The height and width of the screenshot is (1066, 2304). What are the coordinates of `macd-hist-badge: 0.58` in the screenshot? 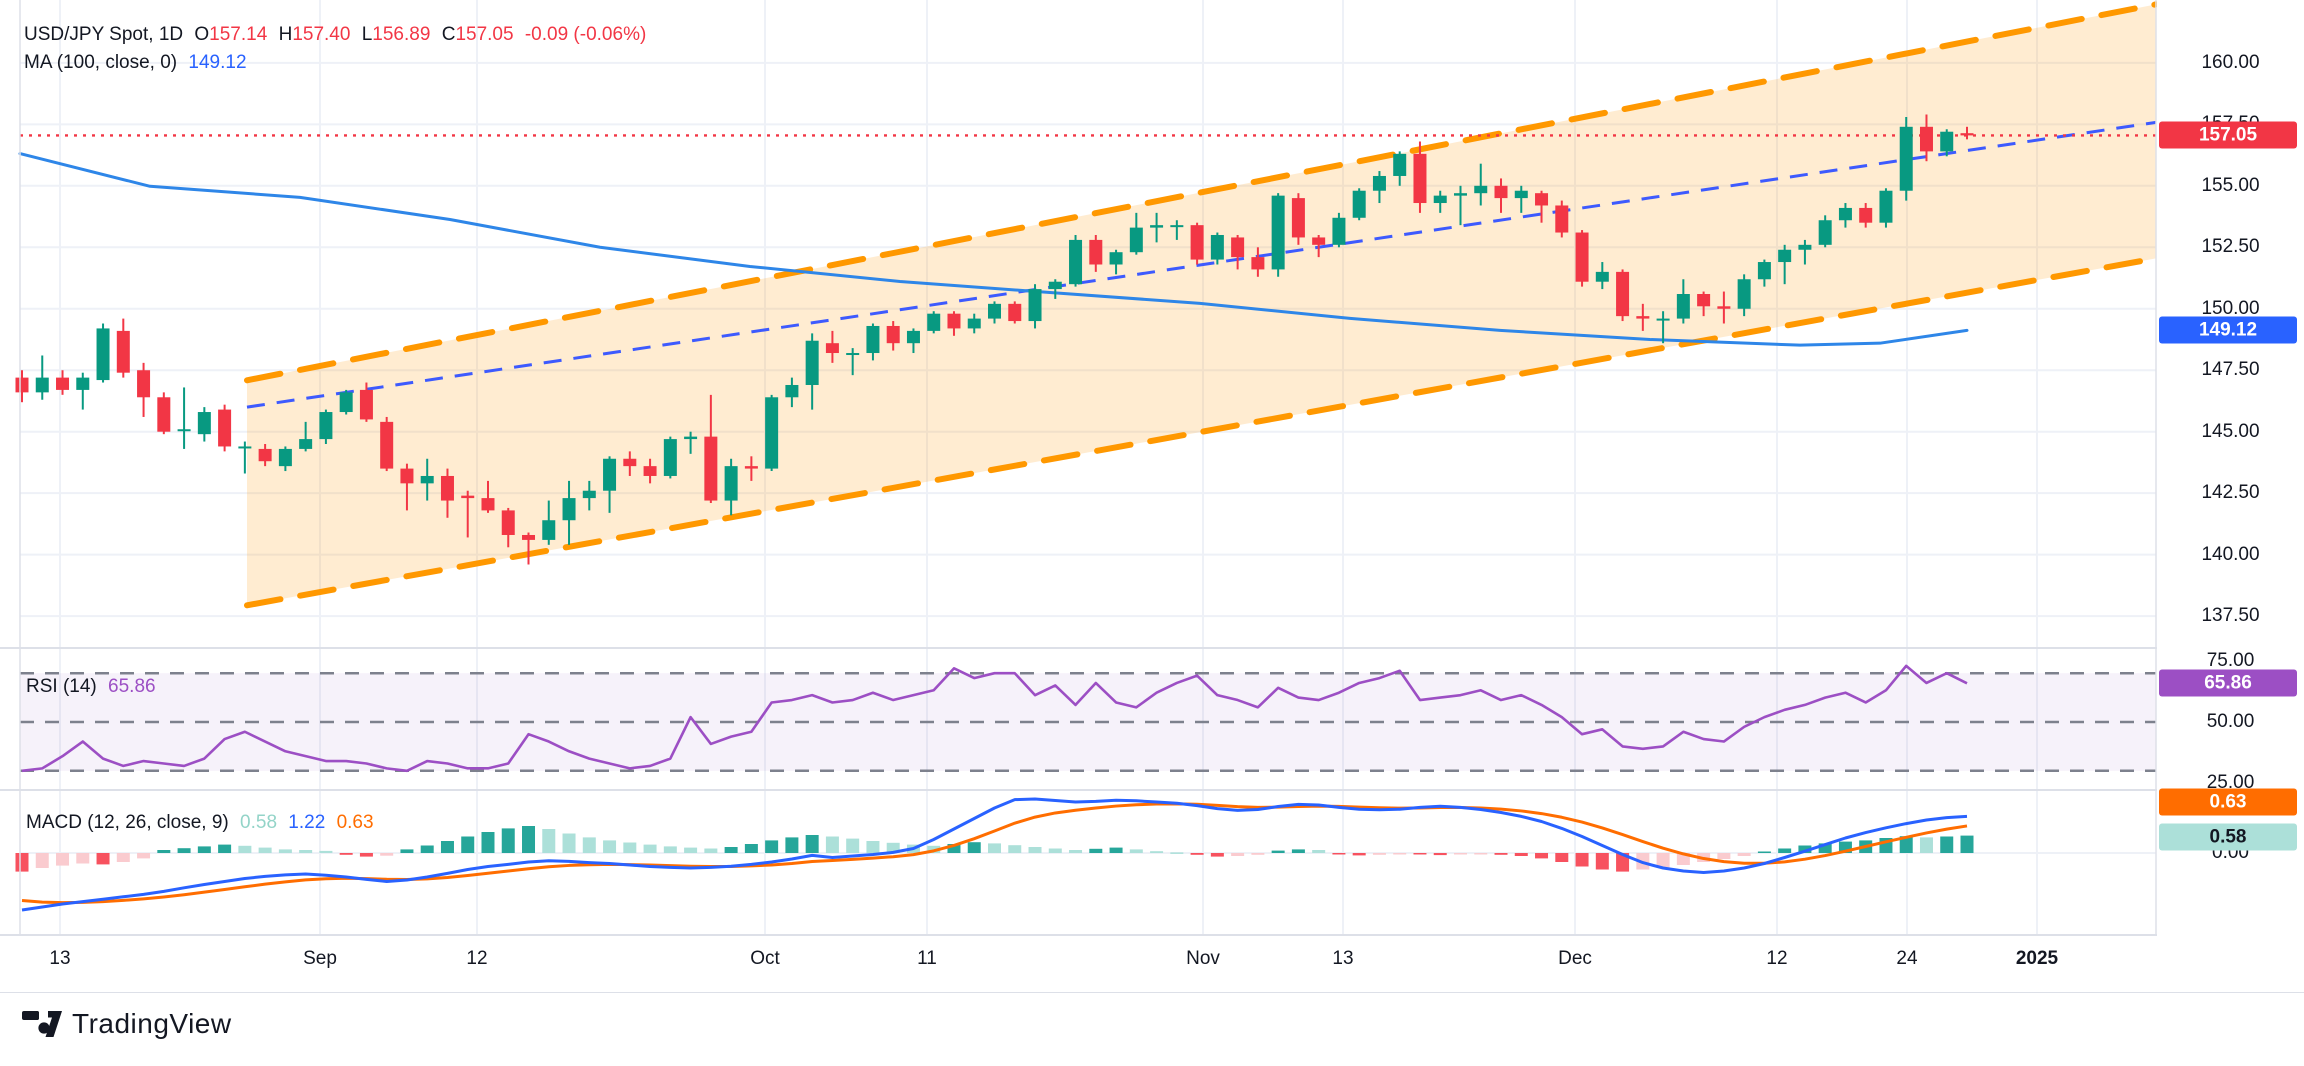 It's located at (2228, 837).